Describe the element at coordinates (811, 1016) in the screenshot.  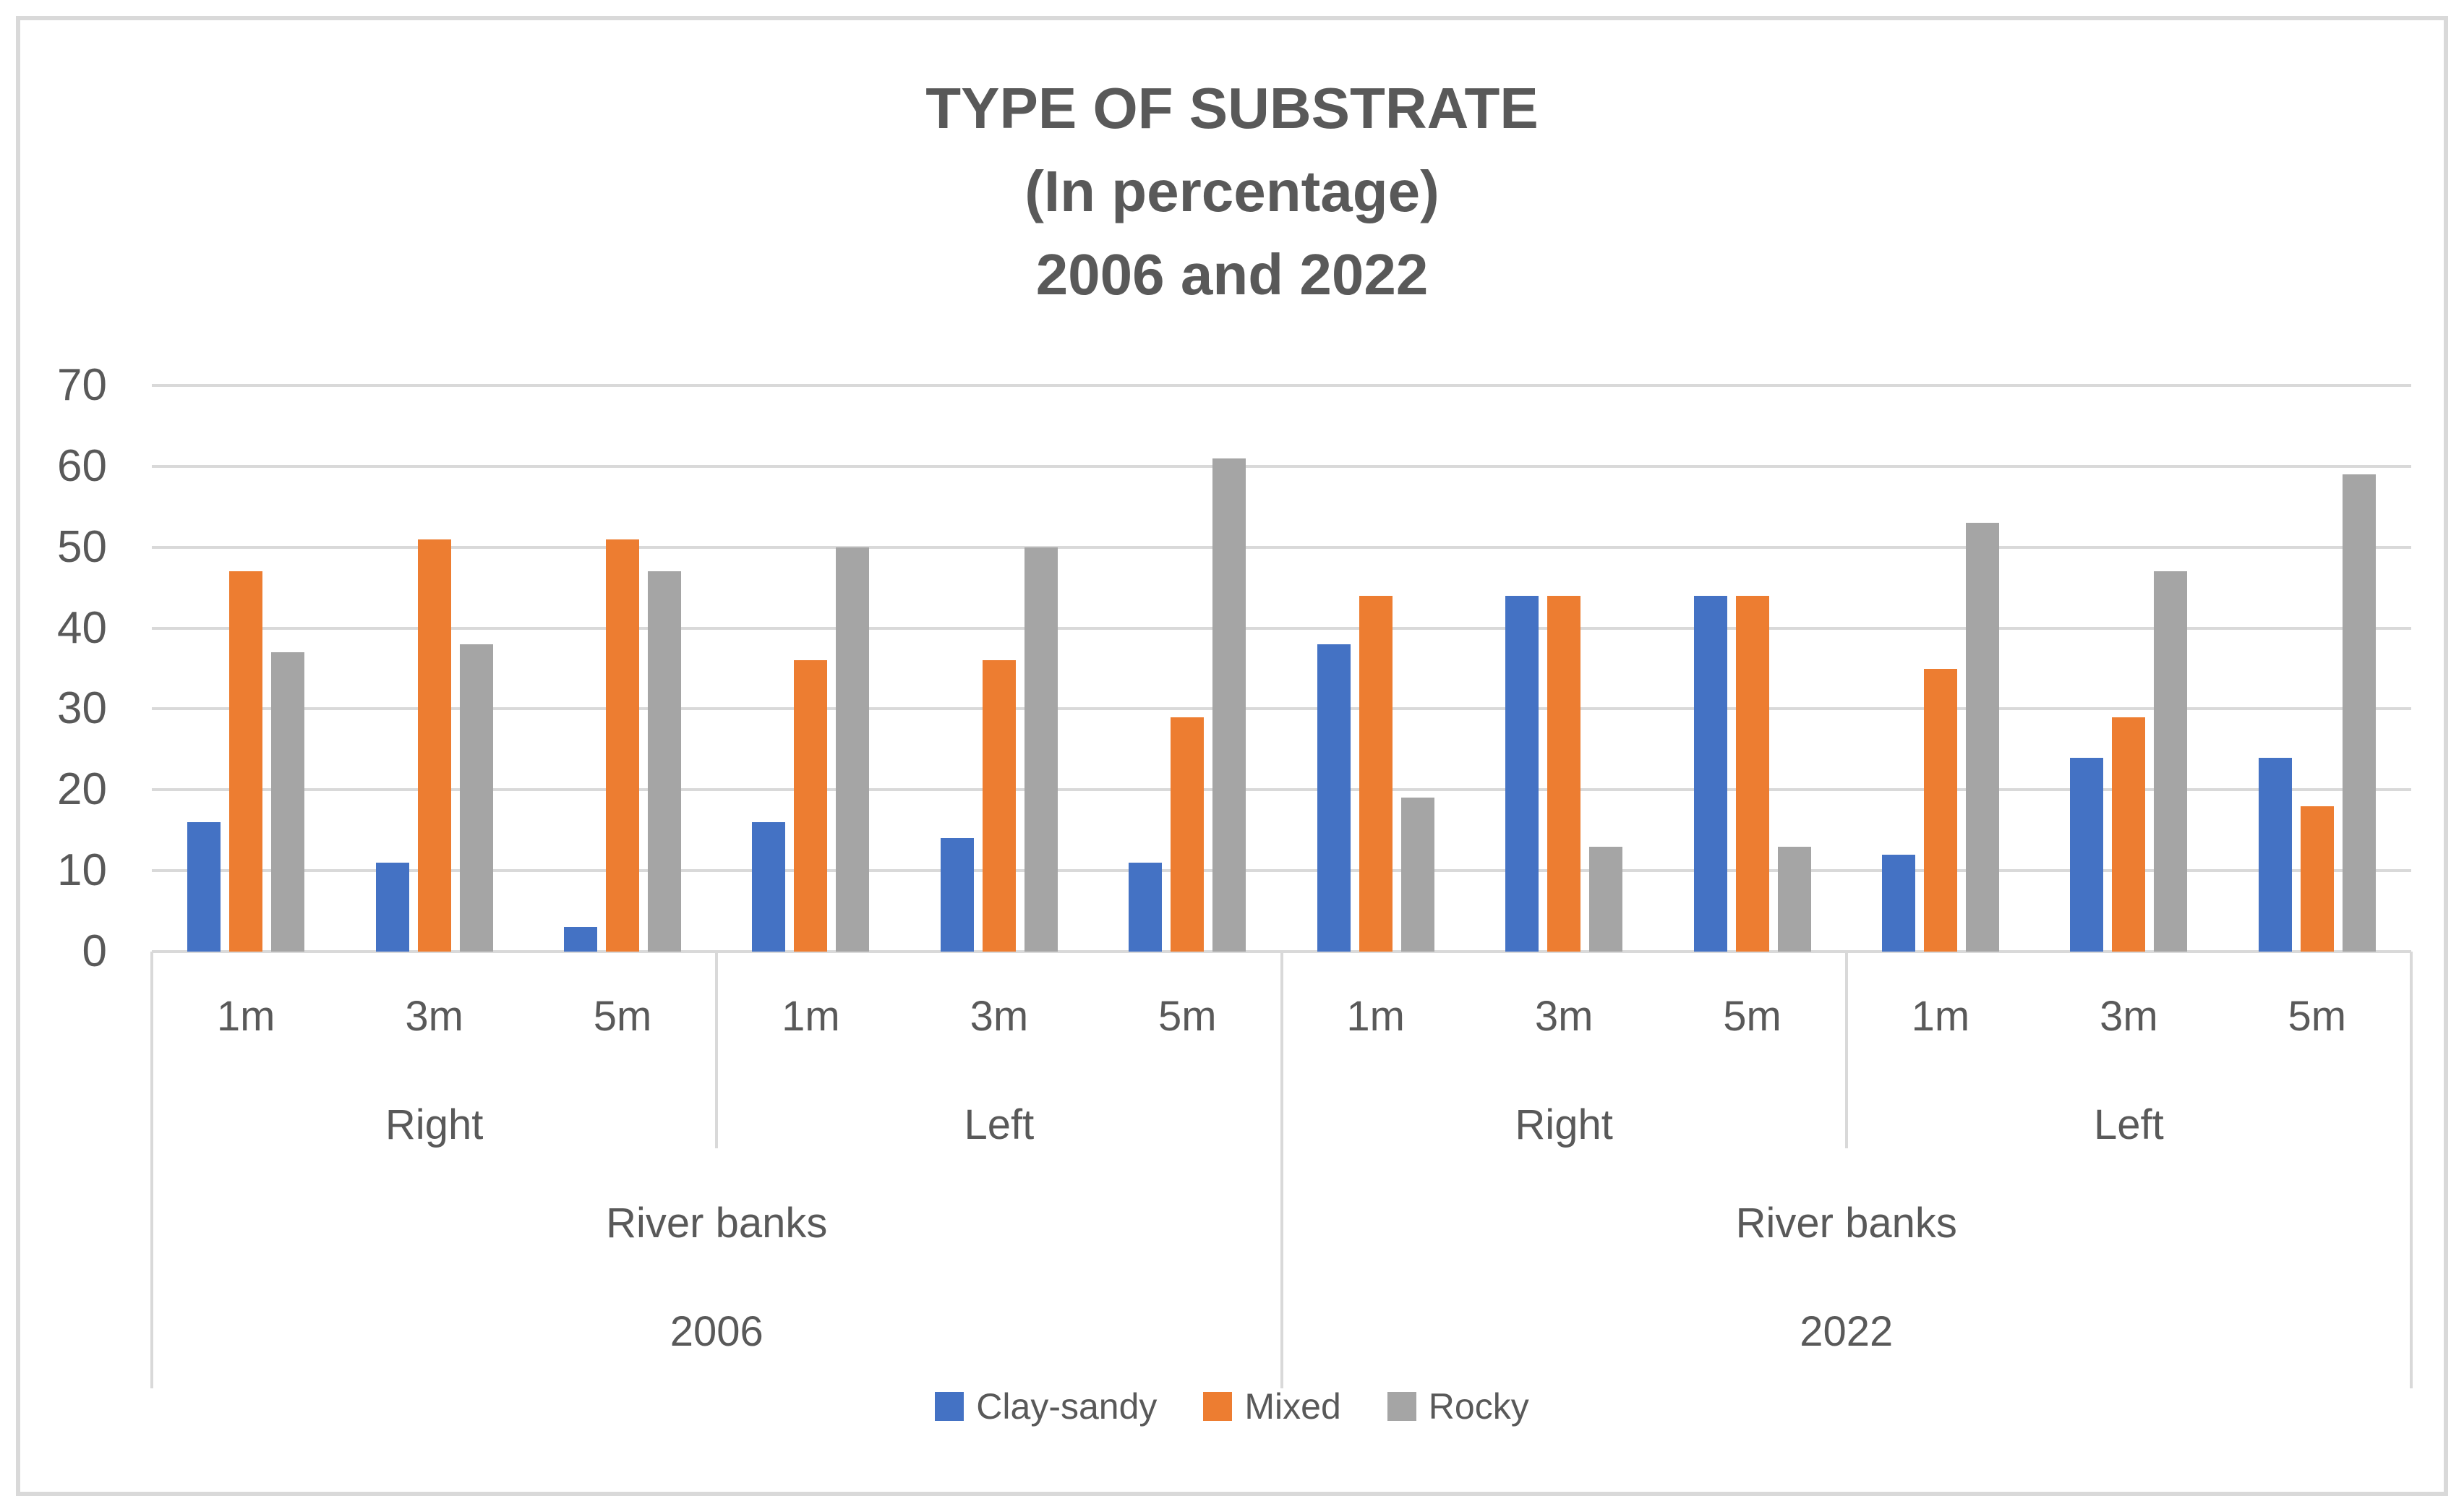
I see `depth-label-3: 1m` at that location.